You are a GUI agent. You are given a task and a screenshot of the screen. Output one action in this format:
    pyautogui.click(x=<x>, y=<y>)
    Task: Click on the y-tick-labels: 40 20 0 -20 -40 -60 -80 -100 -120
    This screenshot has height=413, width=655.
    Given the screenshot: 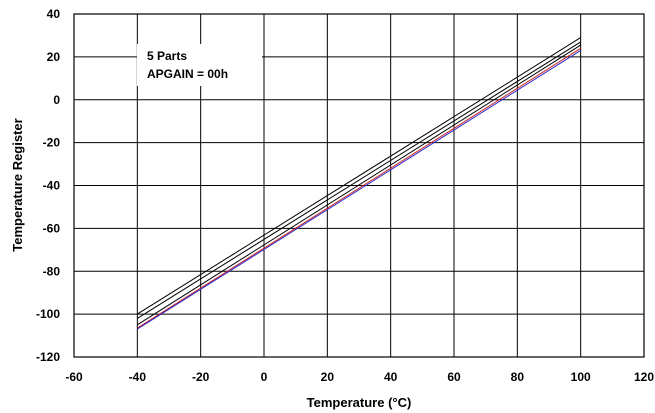 What is the action you would take?
    pyautogui.click(x=48, y=185)
    